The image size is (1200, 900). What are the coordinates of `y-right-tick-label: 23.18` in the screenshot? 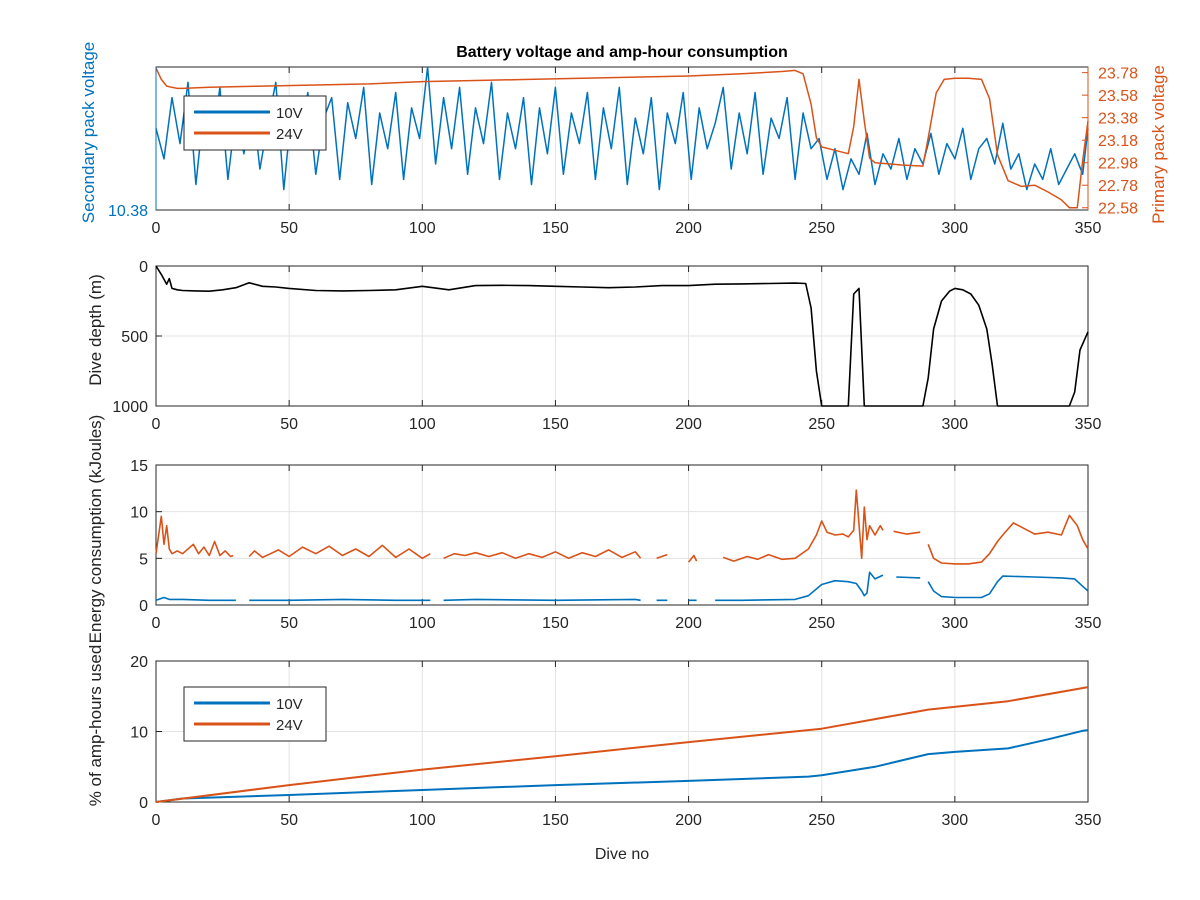 It's located at (1118, 141).